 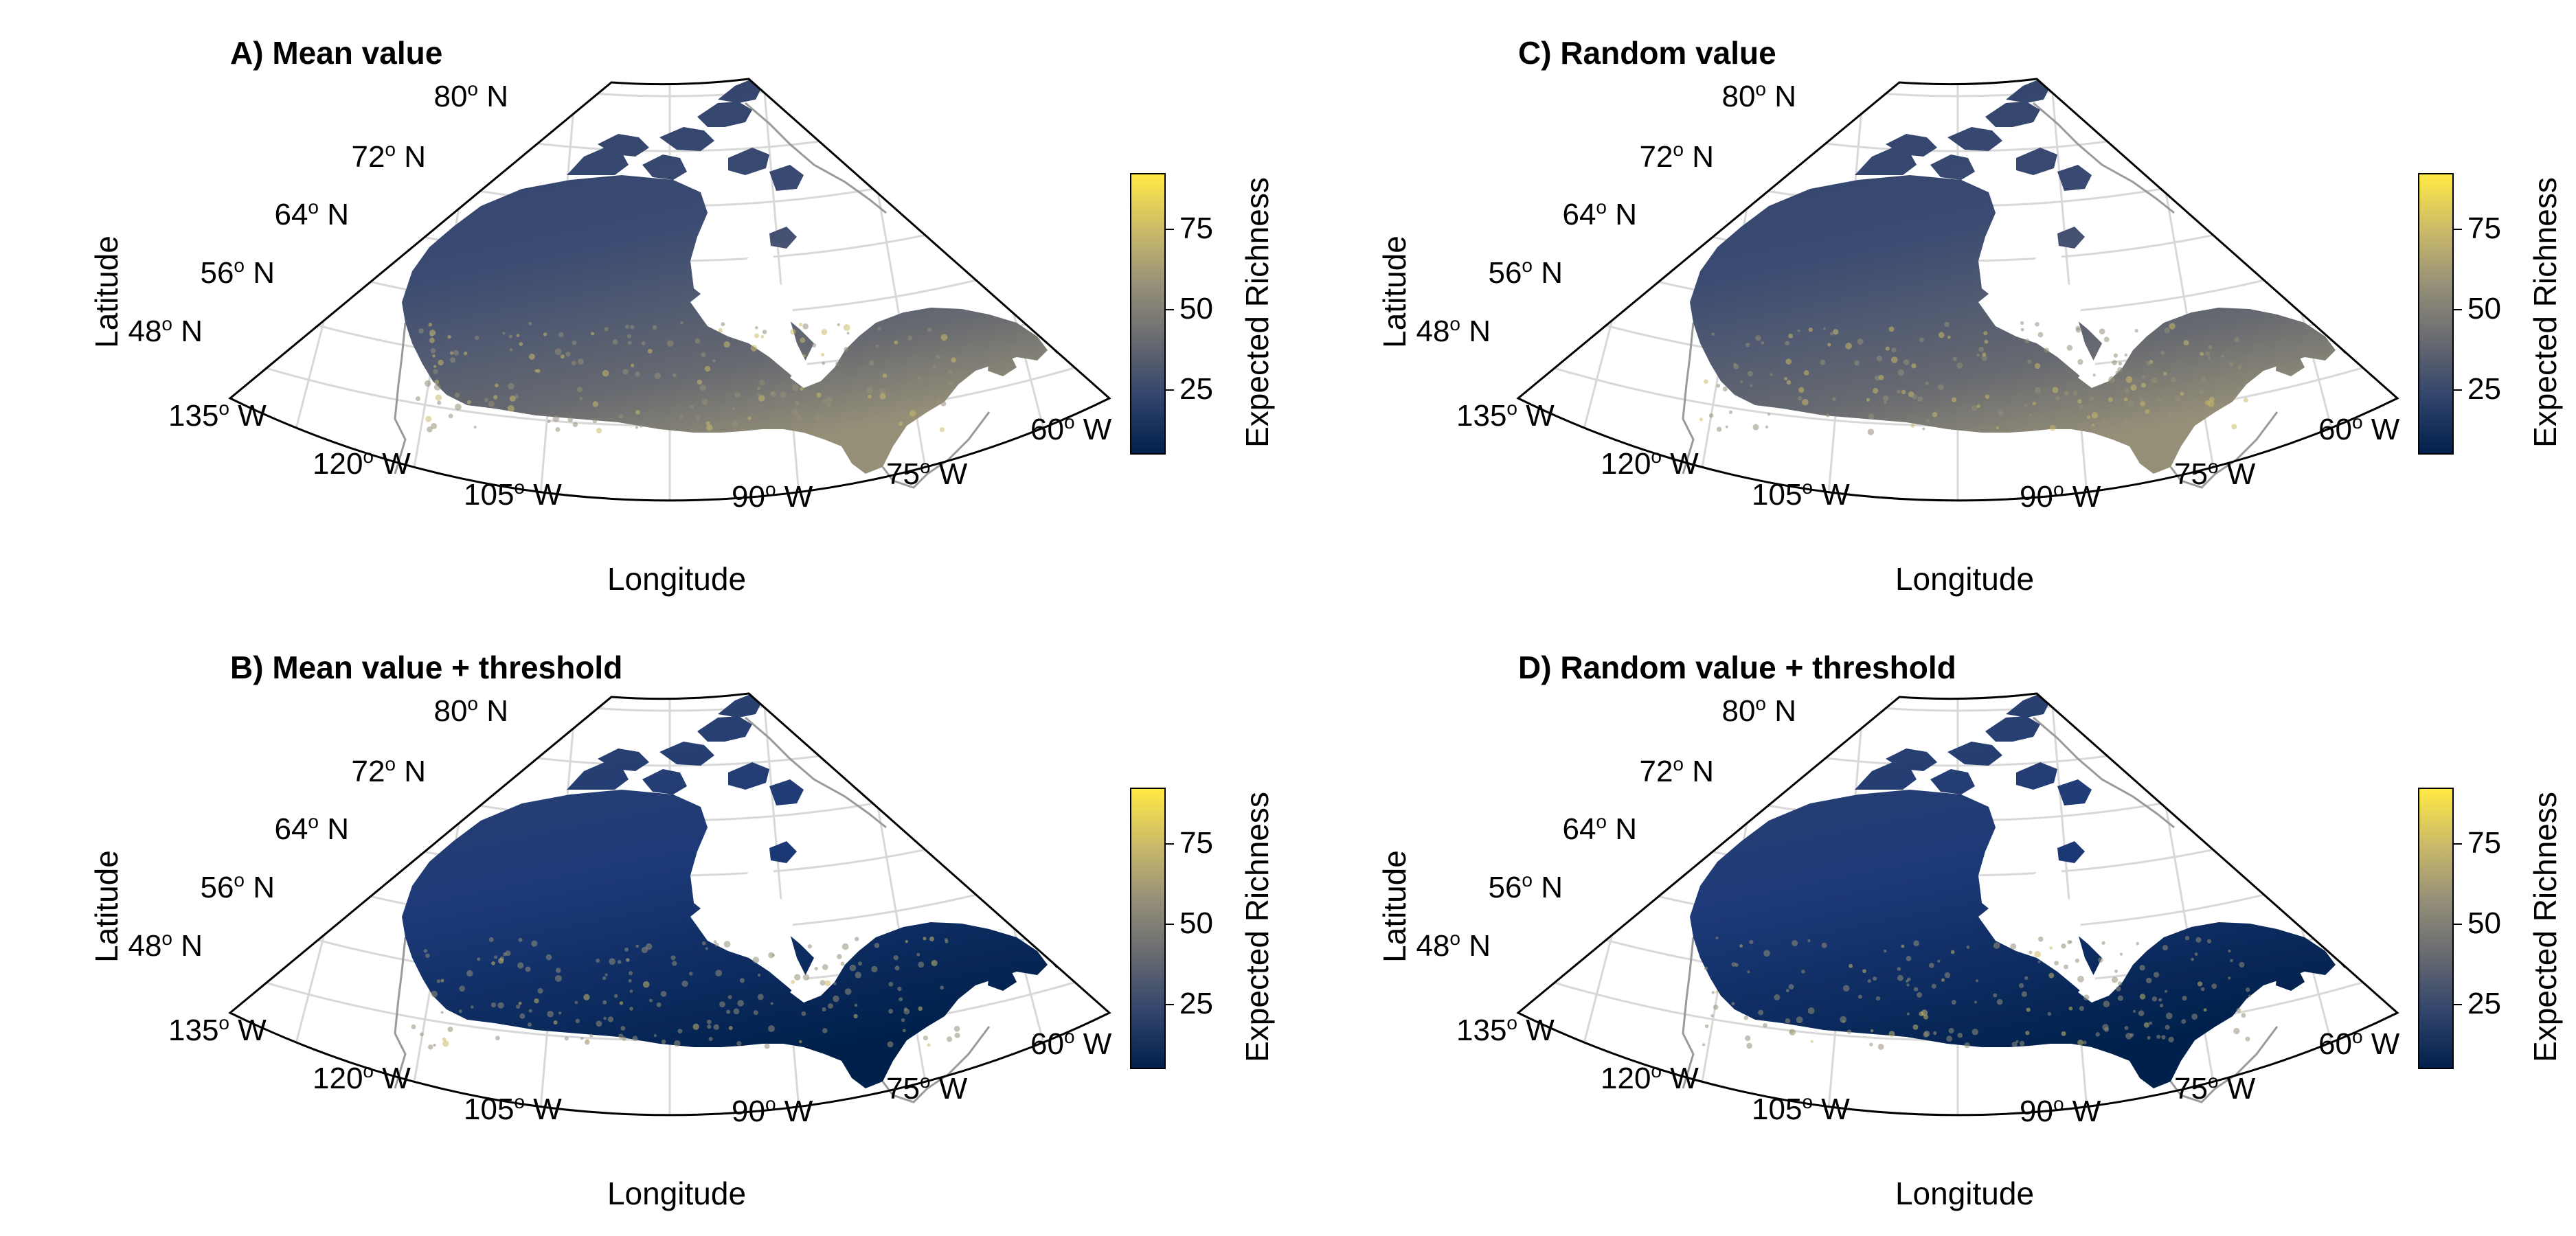 What do you see at coordinates (927, 1088) in the screenshot?
I see `longitude-tick-label: 75o W` at bounding box center [927, 1088].